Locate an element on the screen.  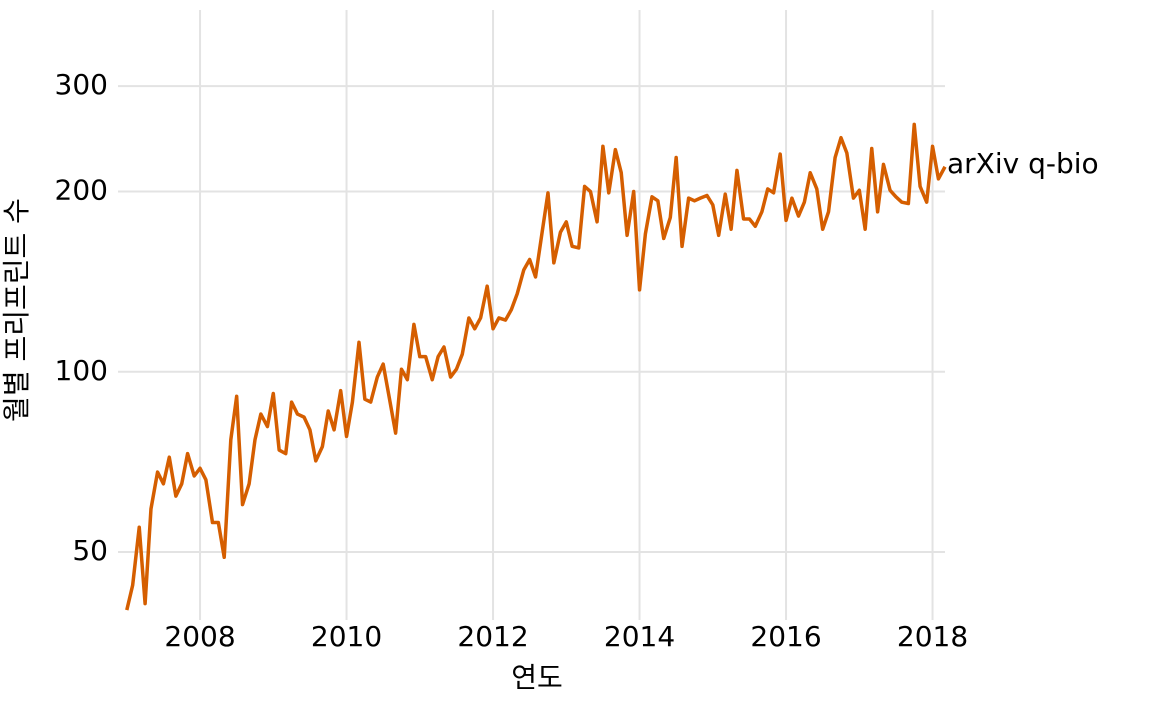
y-tick-label: 200 is located at coordinates (81, 190).